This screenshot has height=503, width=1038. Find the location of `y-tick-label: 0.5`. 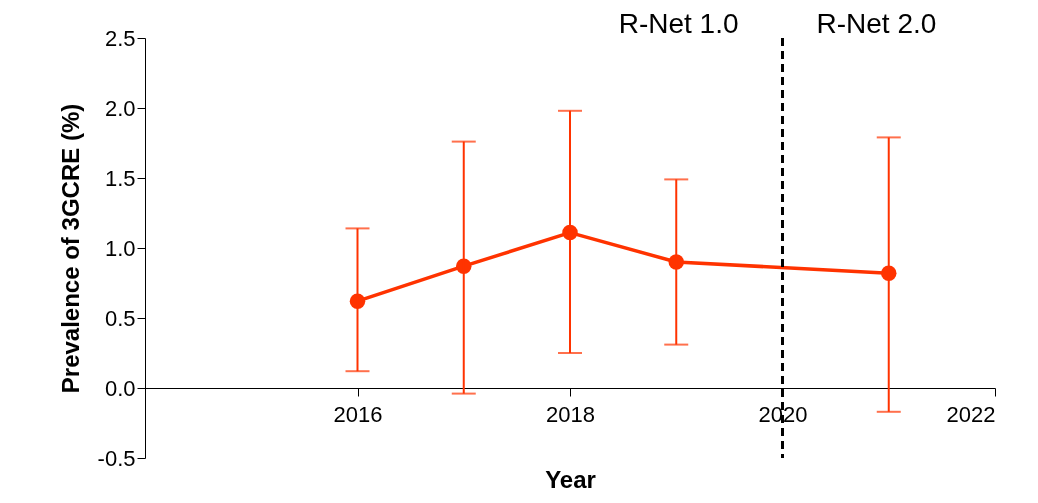

y-tick-label: 0.5 is located at coordinates (120, 318).